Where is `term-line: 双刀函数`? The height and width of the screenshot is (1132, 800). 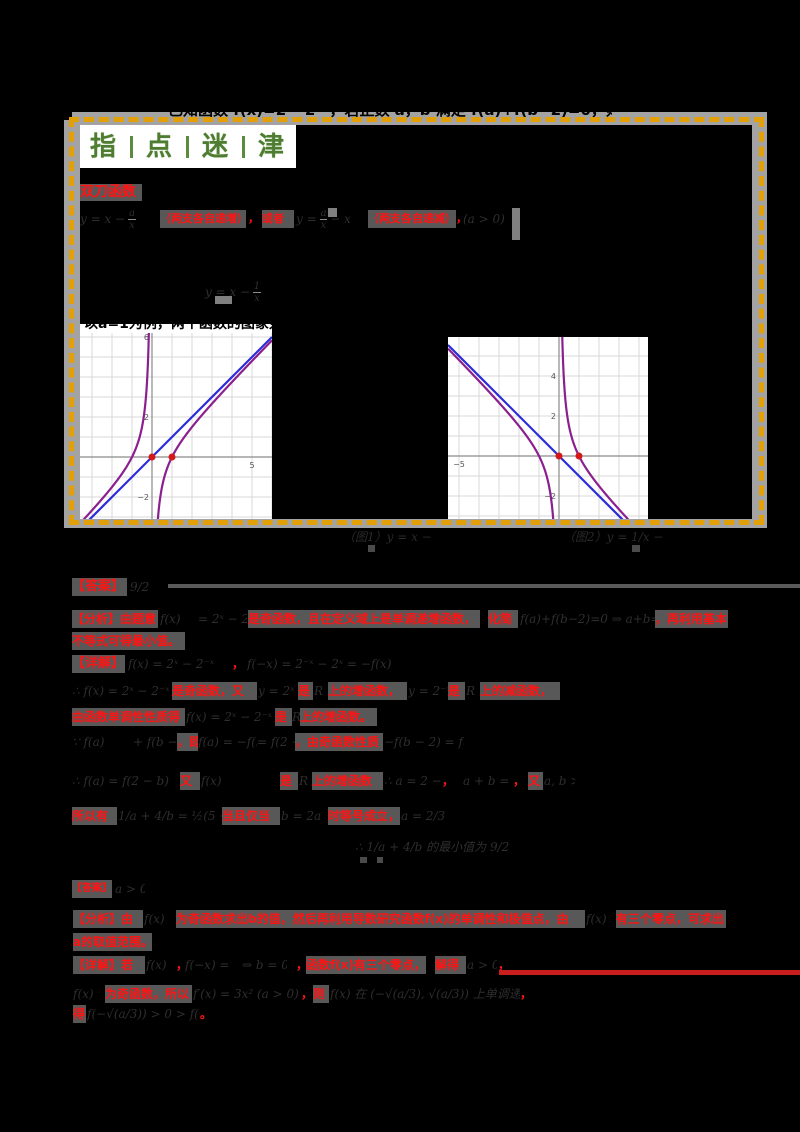
term-line: 双刀函数 is located at coordinates (400, 194).